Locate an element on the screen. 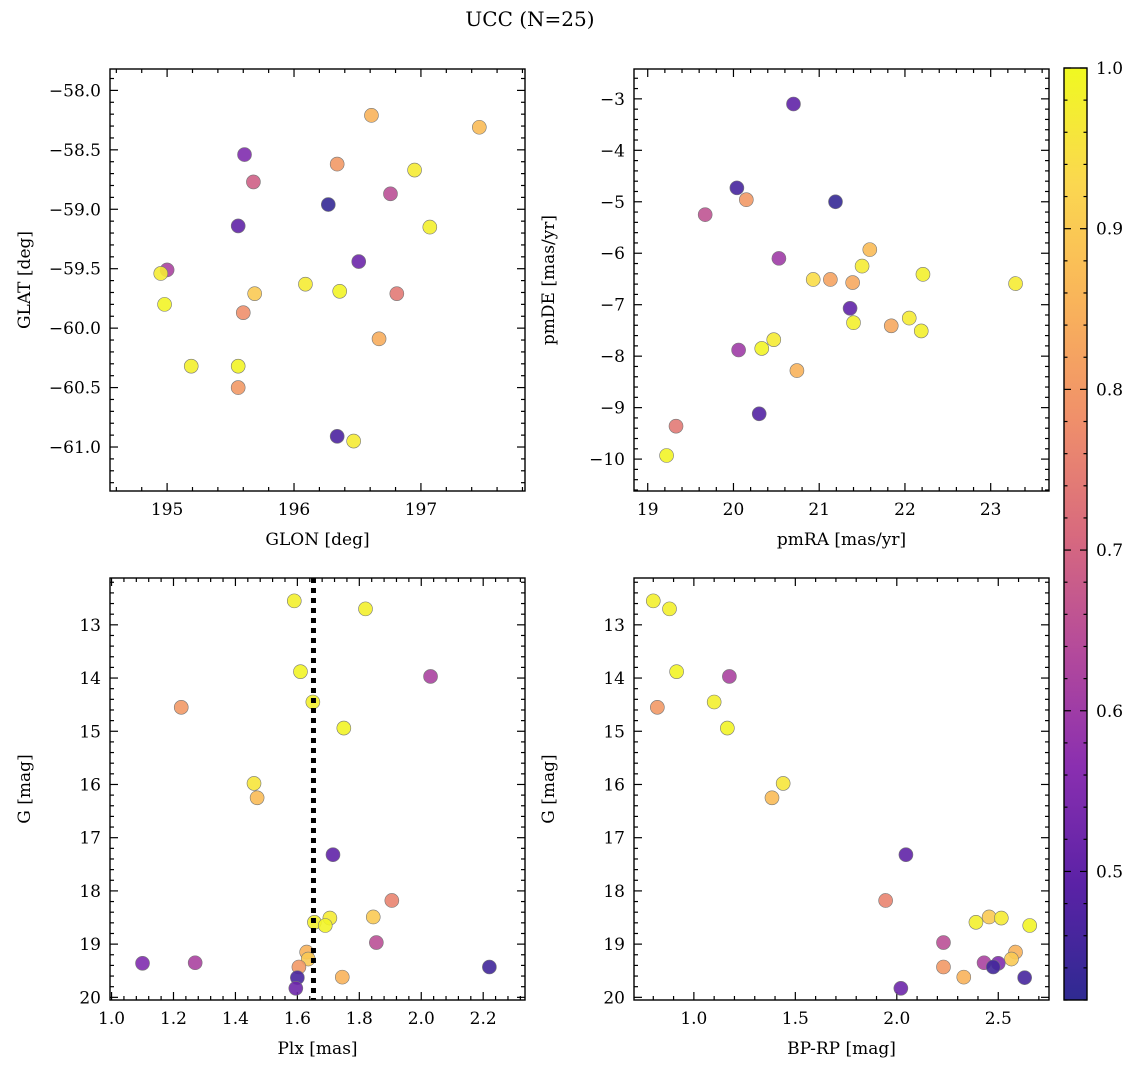 The width and height of the screenshot is (1136, 1068). x-tick-label: 196 is located at coordinates (294, 510).